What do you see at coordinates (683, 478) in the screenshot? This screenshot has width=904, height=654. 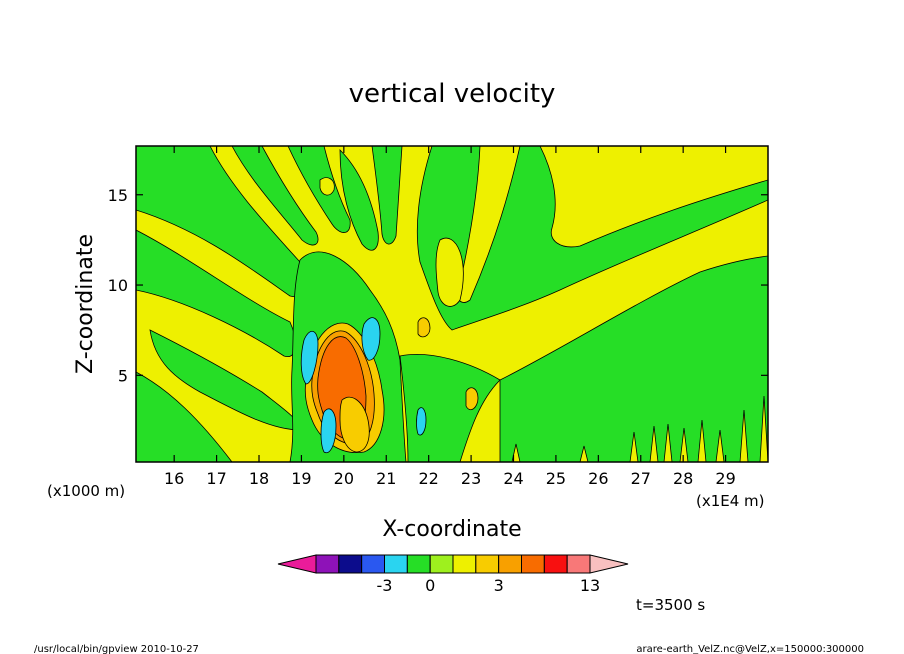 I see `x-tick-label: 28` at bounding box center [683, 478].